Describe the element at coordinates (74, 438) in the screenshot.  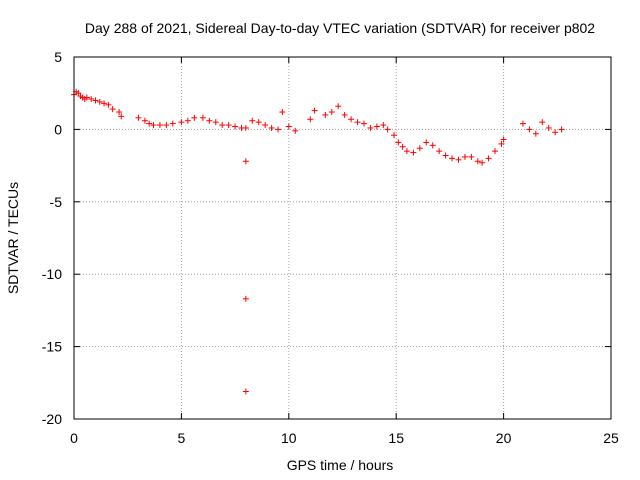
I see `x-tick-label: 0` at that location.